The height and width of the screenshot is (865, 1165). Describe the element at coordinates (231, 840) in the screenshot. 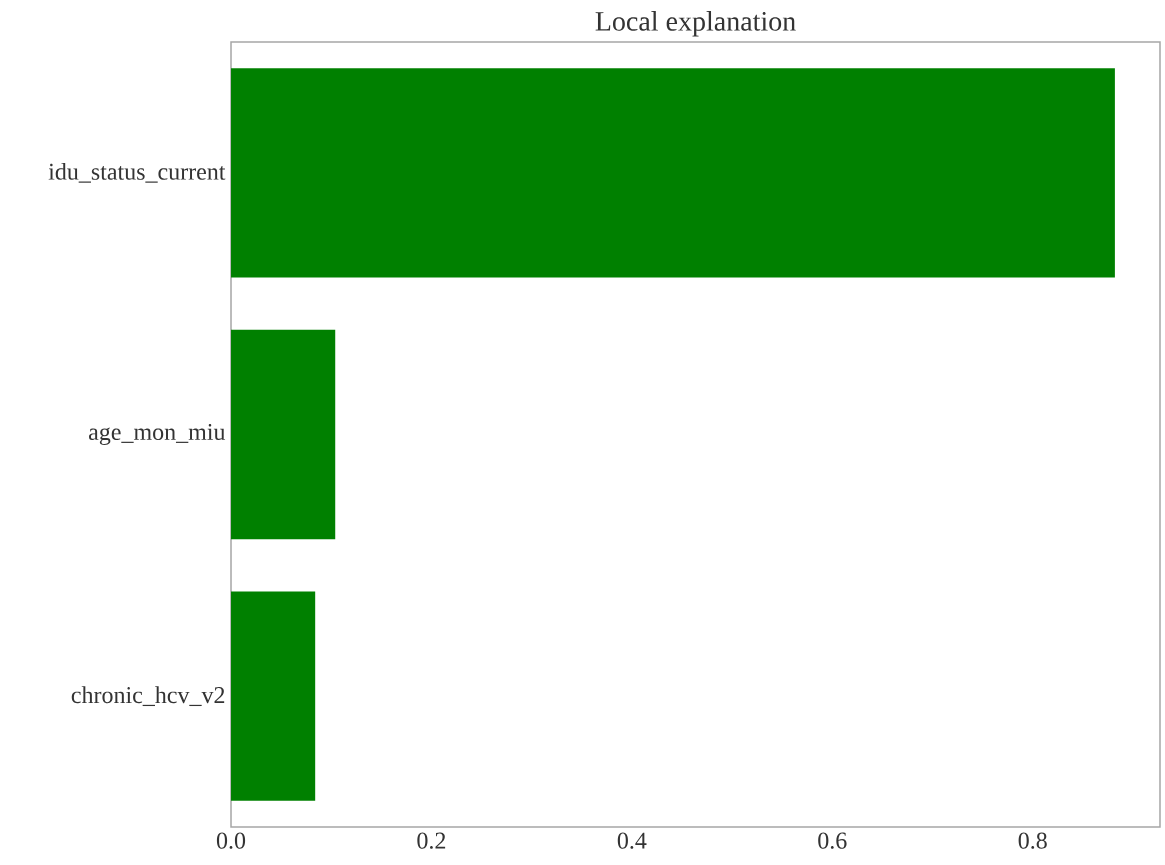

I see `x-tick-label: 0.0` at that location.